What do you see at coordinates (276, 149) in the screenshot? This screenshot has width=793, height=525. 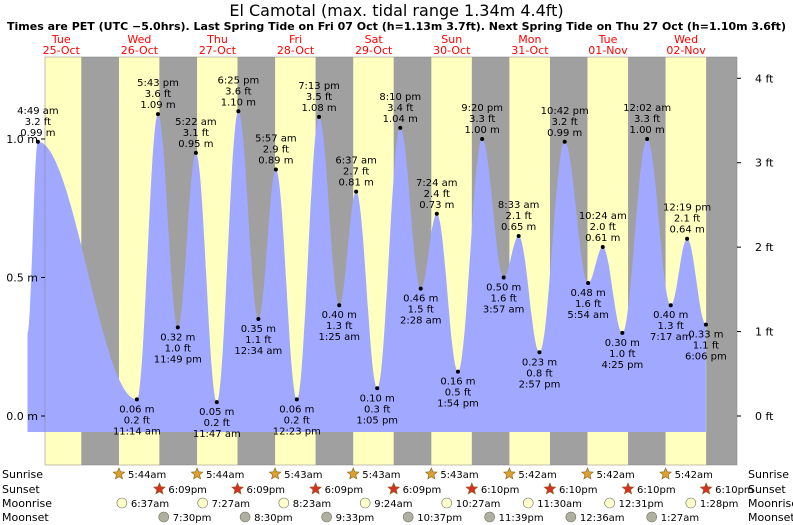 I see `tide-feet-label: 2.9 ft` at bounding box center [276, 149].